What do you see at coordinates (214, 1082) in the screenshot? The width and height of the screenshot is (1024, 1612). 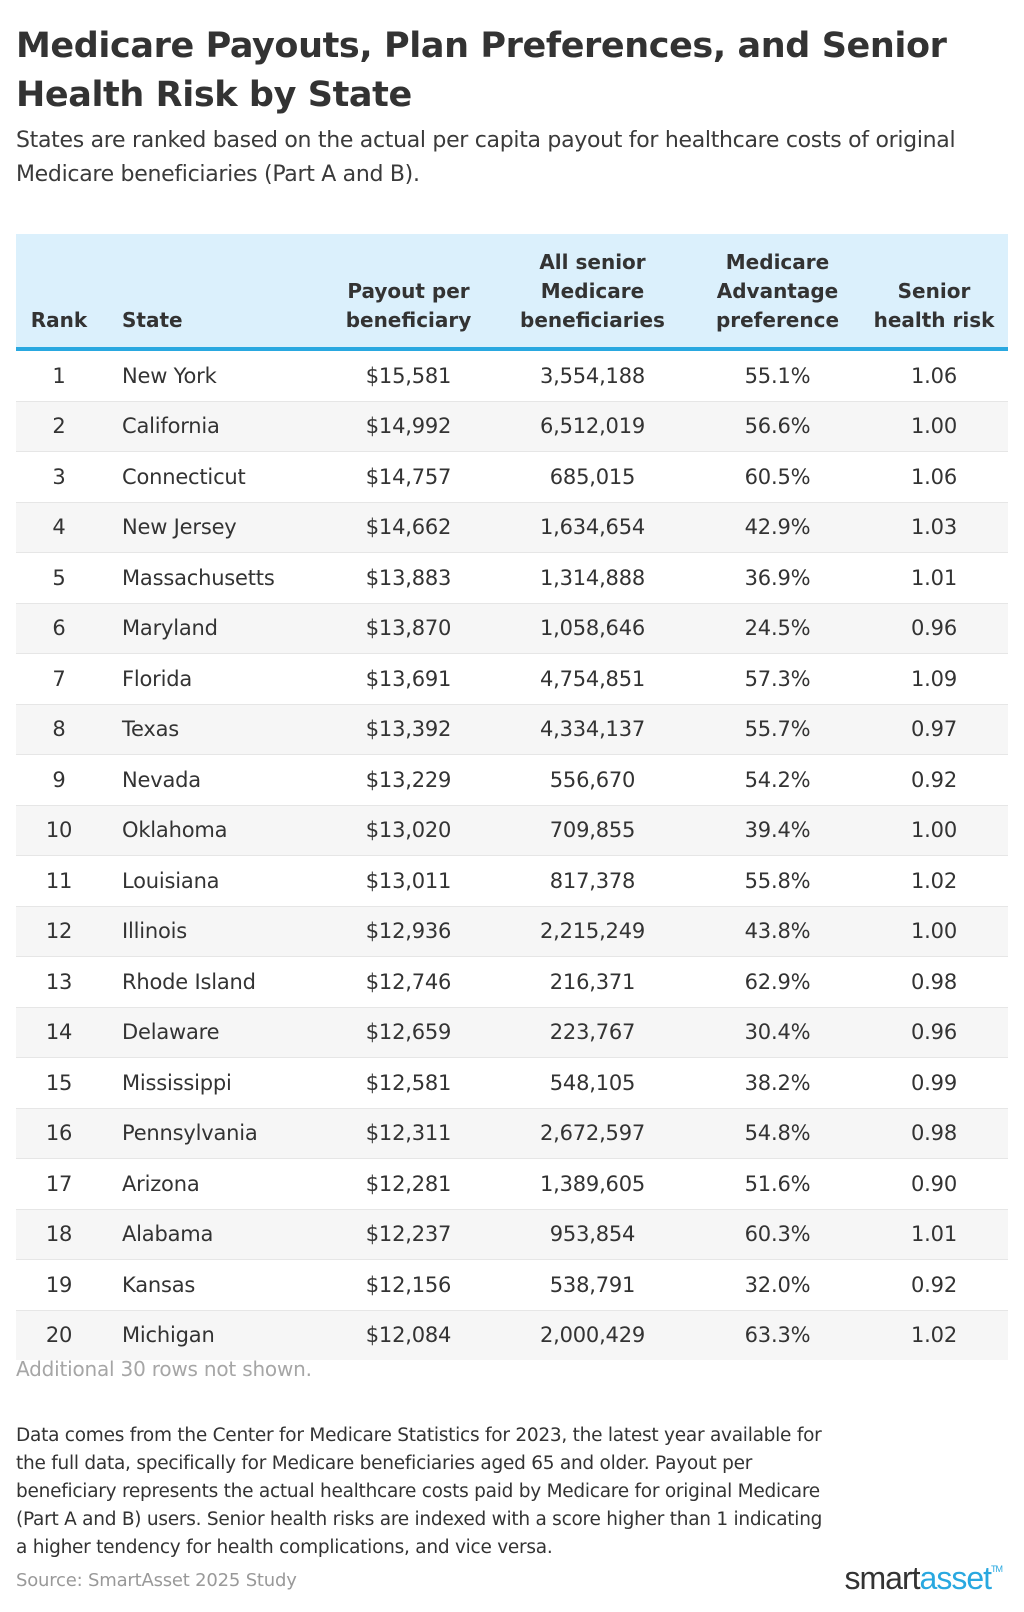 I see `cell-state: Mississippi` at bounding box center [214, 1082].